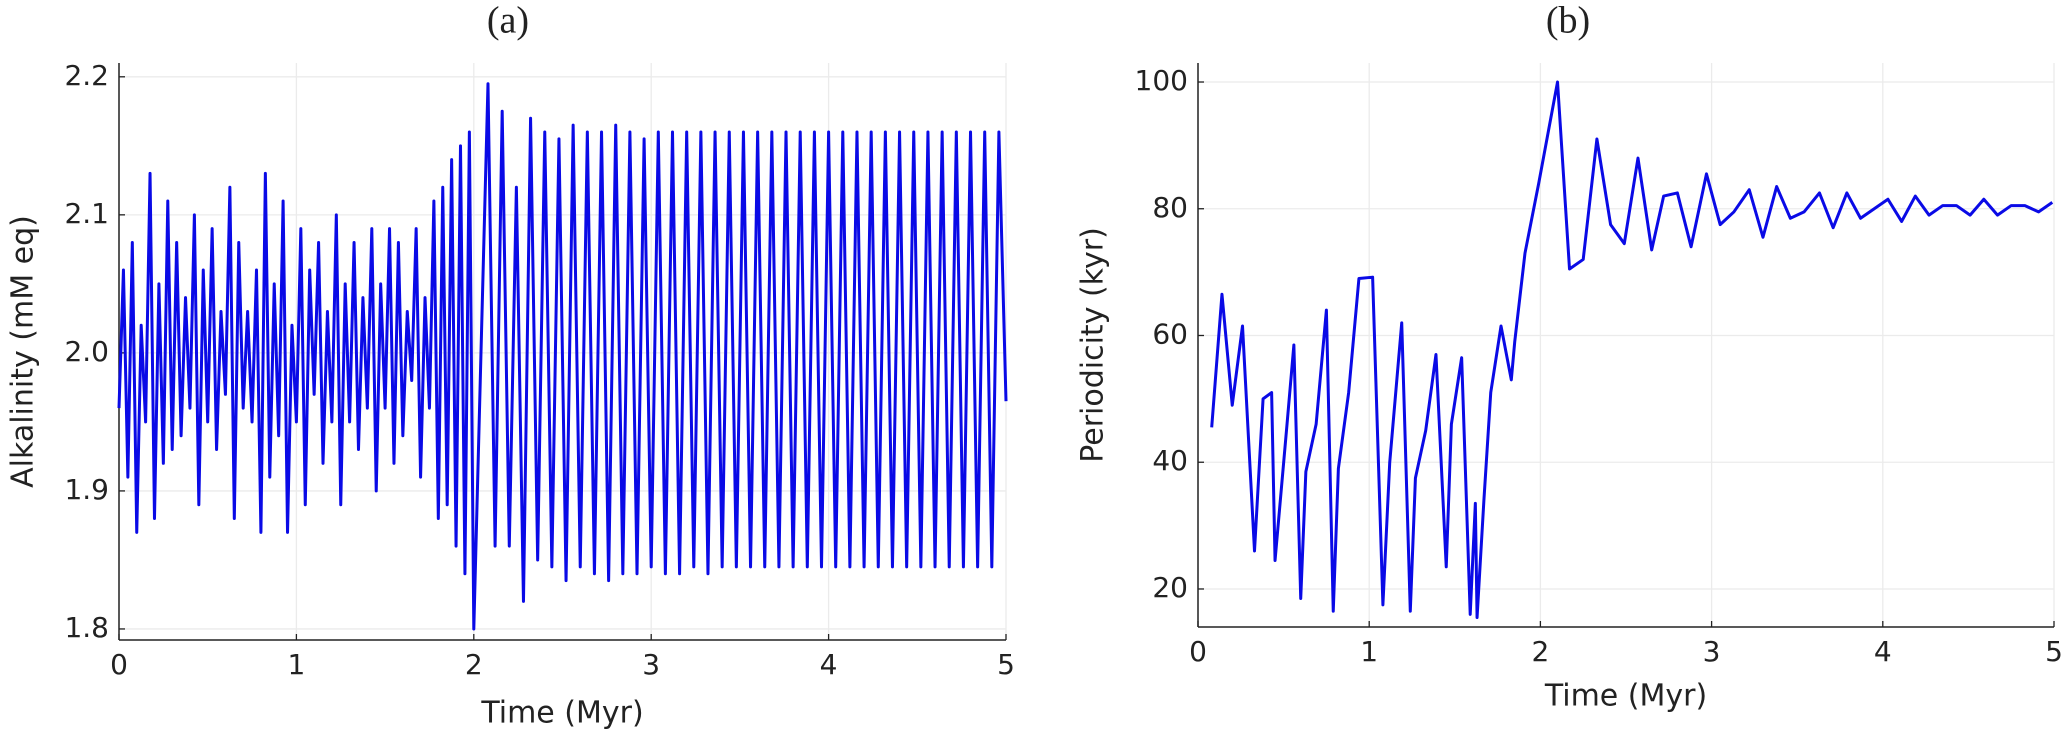  What do you see at coordinates (1170, 460) in the screenshot?
I see `y-tick-label: 40` at bounding box center [1170, 460].